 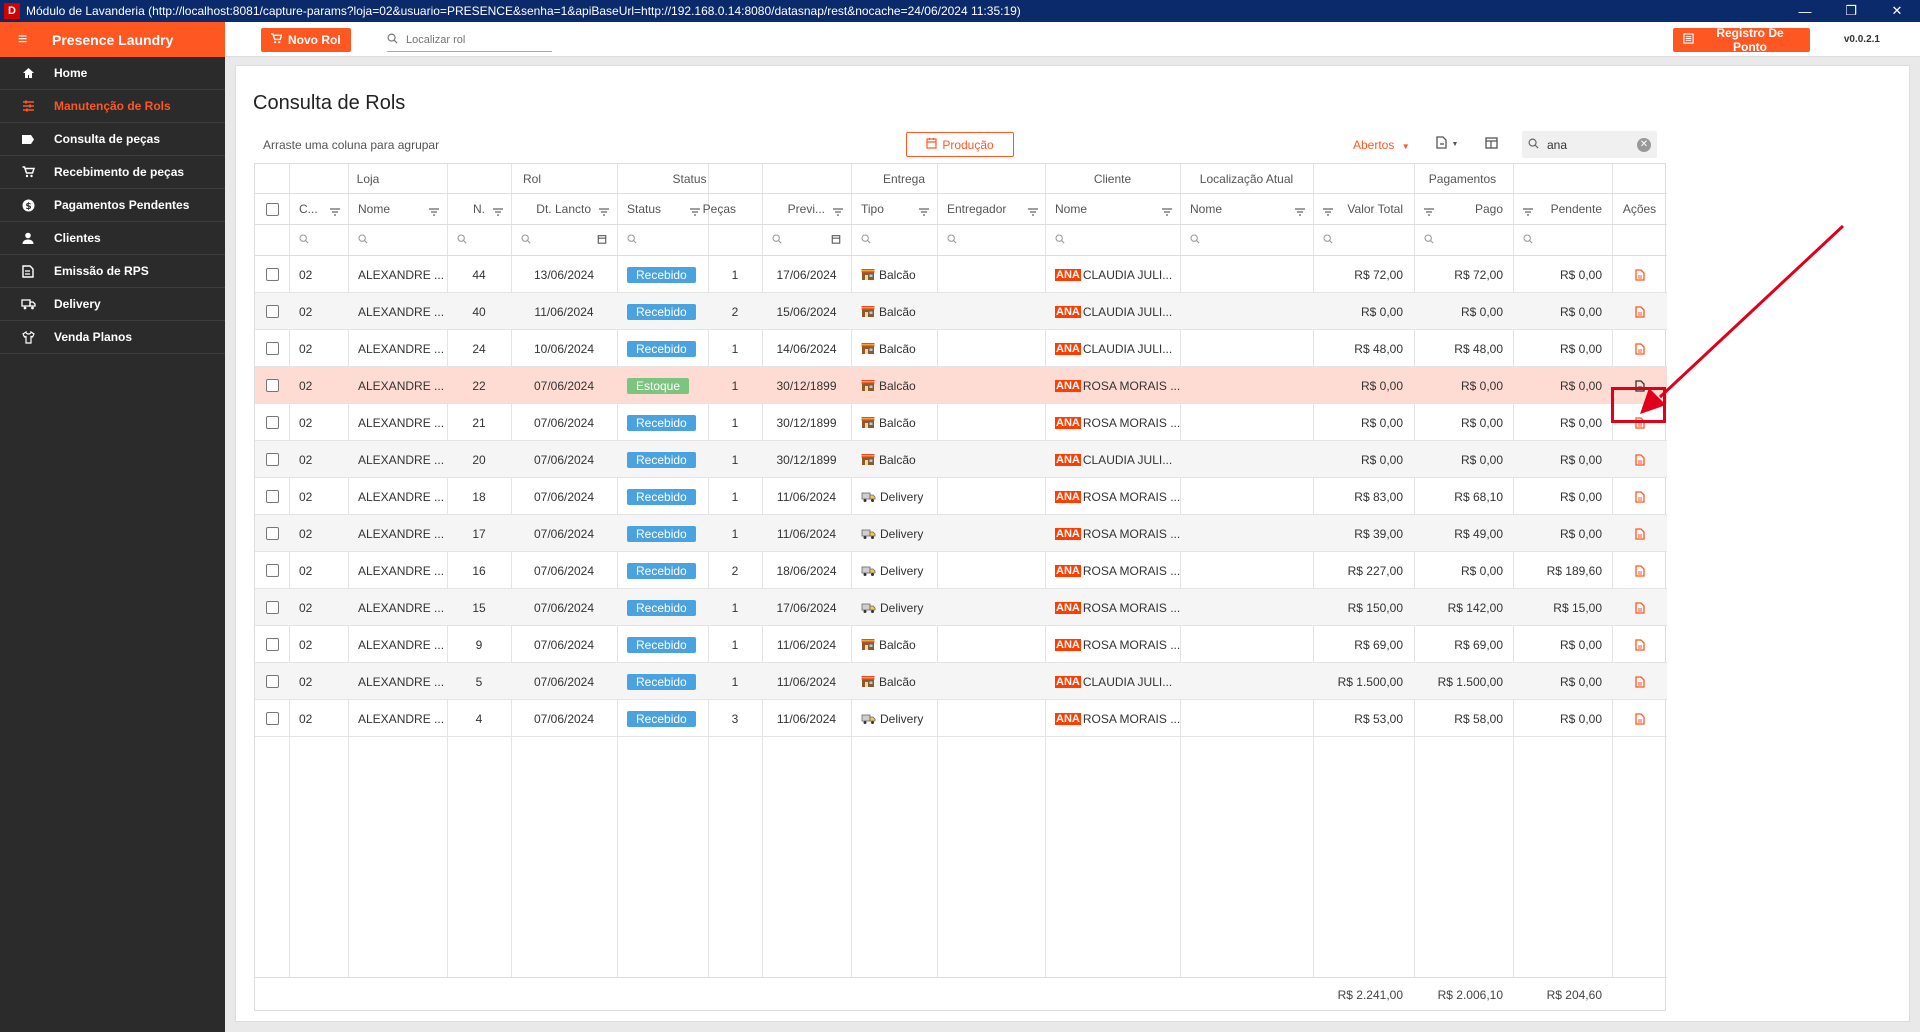 I want to click on filter-cell-status, so click(x=662, y=240).